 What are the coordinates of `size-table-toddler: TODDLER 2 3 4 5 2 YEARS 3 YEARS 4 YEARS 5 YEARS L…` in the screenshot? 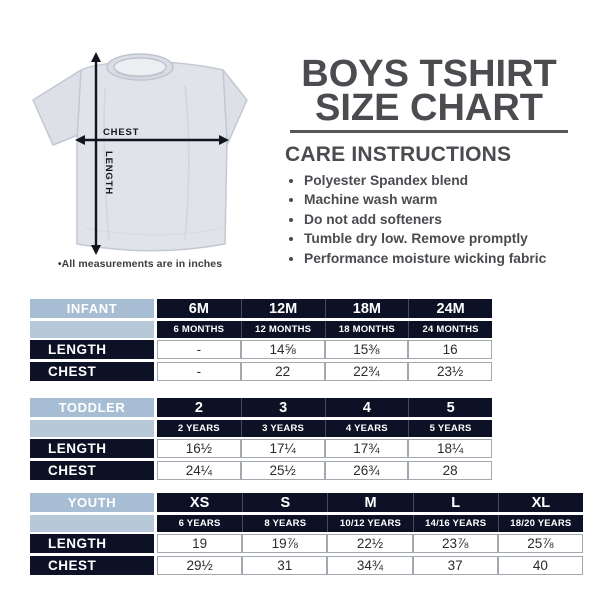 It's located at (261, 439).